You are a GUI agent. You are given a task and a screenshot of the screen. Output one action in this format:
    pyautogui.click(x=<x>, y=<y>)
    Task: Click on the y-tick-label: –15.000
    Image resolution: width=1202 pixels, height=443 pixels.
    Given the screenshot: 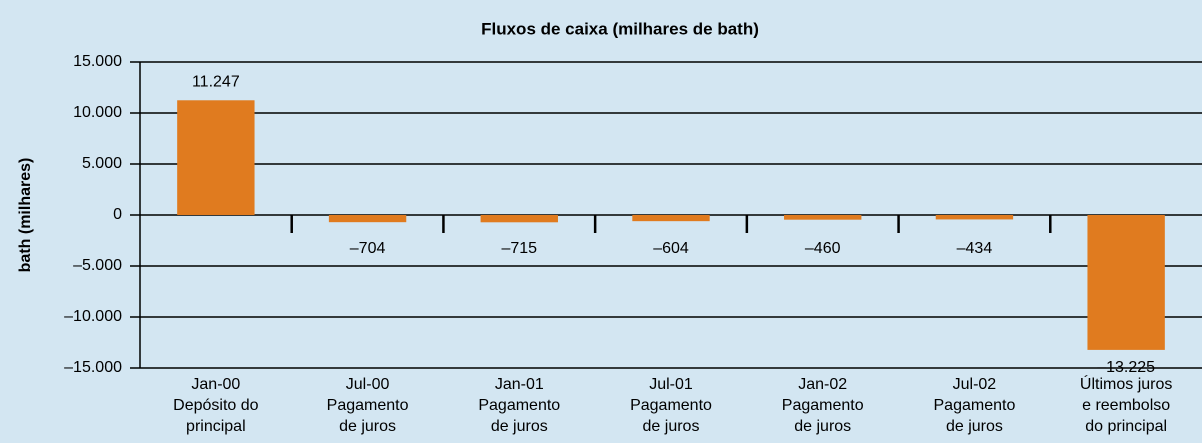 What is the action you would take?
    pyautogui.click(x=93, y=367)
    